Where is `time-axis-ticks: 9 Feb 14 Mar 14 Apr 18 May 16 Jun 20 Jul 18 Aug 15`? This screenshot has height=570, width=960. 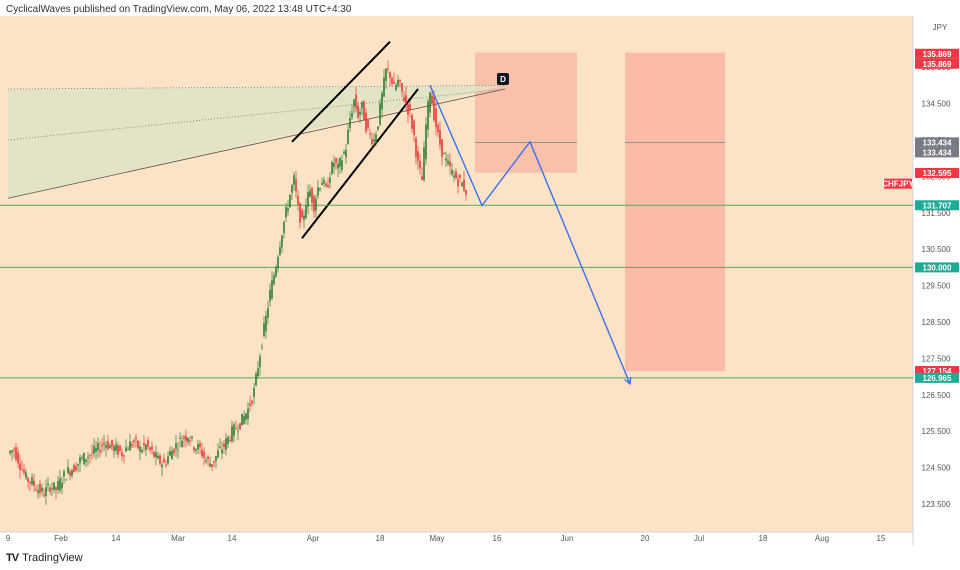 time-axis-ticks: 9 Feb 14 Mar 14 Apr 18 May 16 Jun 20 Jul 18 Aug 15 is located at coordinates (446, 538).